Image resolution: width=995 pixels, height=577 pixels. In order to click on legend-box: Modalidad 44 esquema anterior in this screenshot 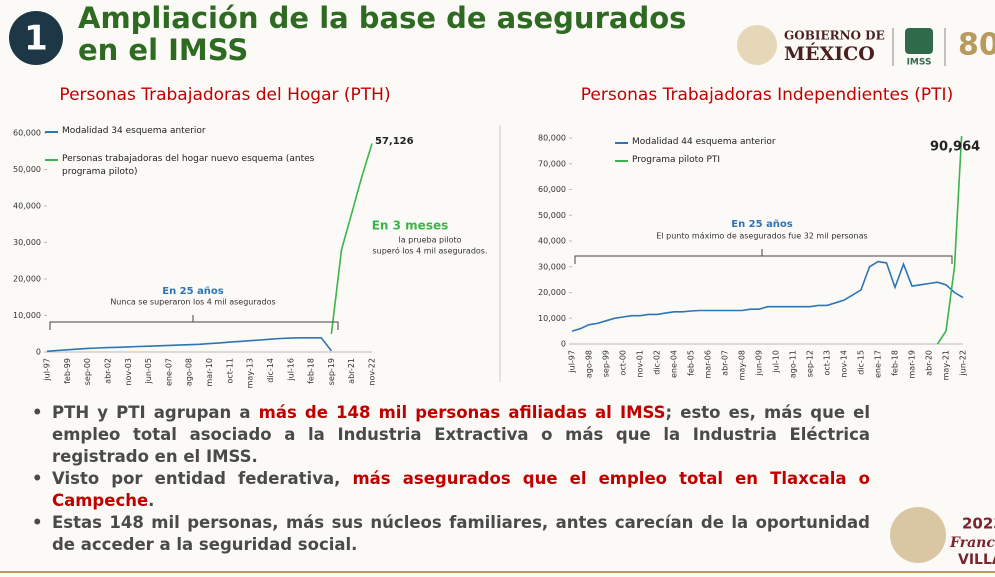, I will do `click(704, 142)`.